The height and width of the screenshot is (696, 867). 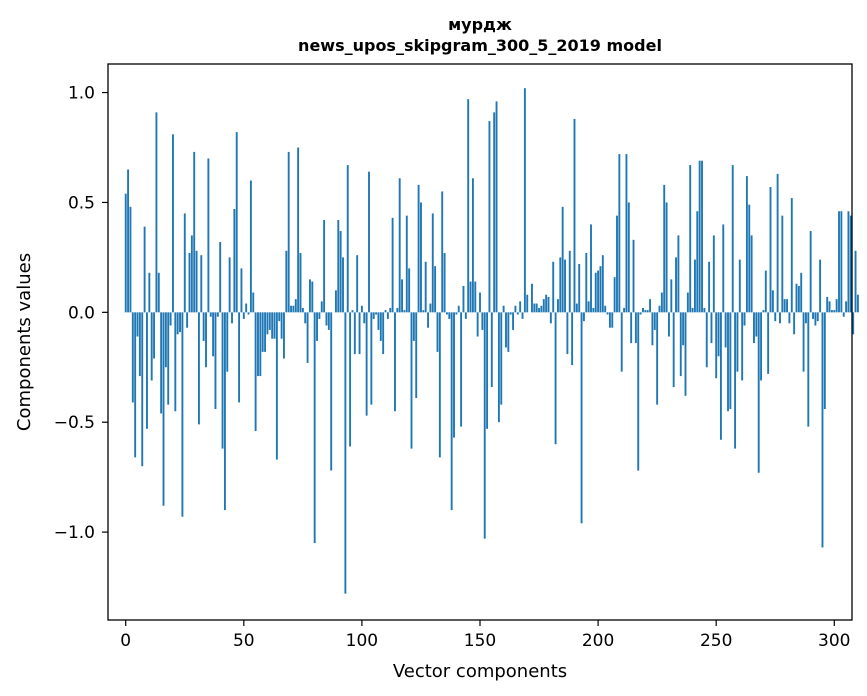 What do you see at coordinates (480, 671) in the screenshot?
I see `x-axis-label: Vector components` at bounding box center [480, 671].